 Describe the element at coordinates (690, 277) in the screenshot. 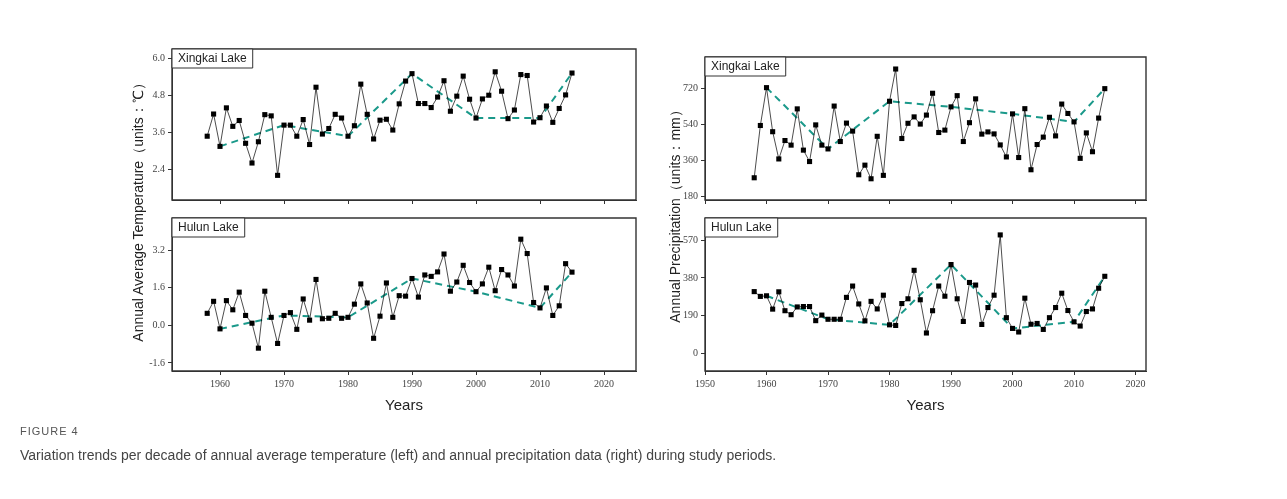

I see `y-tick-label: 380` at that location.